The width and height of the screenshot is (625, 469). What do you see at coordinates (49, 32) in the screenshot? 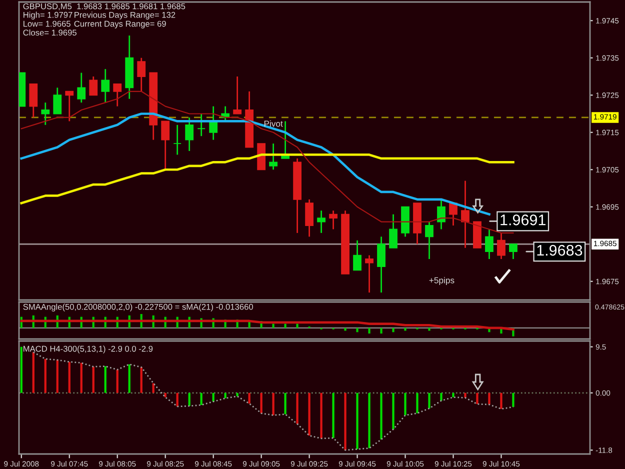
I see `annotation: Close= 1.9695` at bounding box center [49, 32].